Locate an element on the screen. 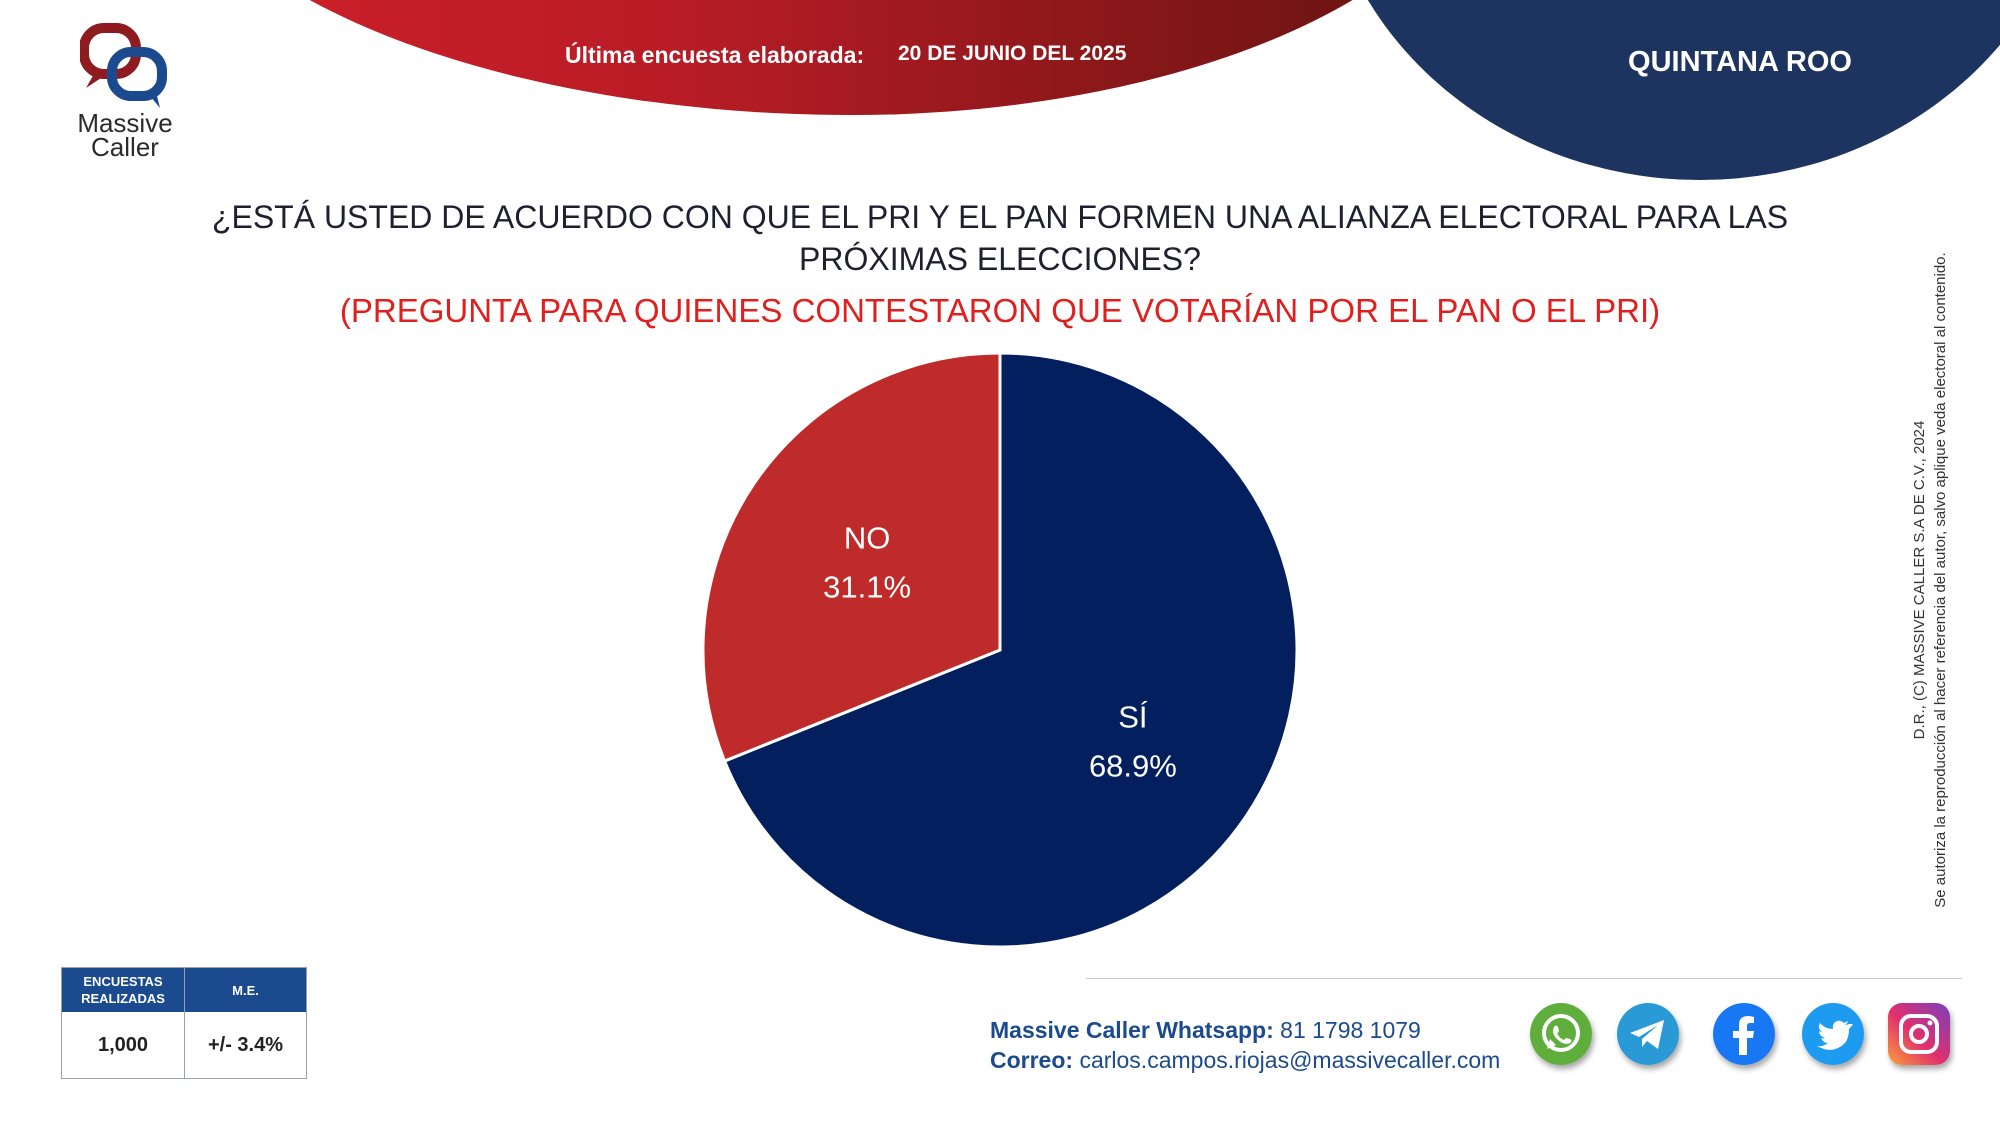 The width and height of the screenshot is (2000, 1125). stats-divider is located at coordinates (184, 1023).